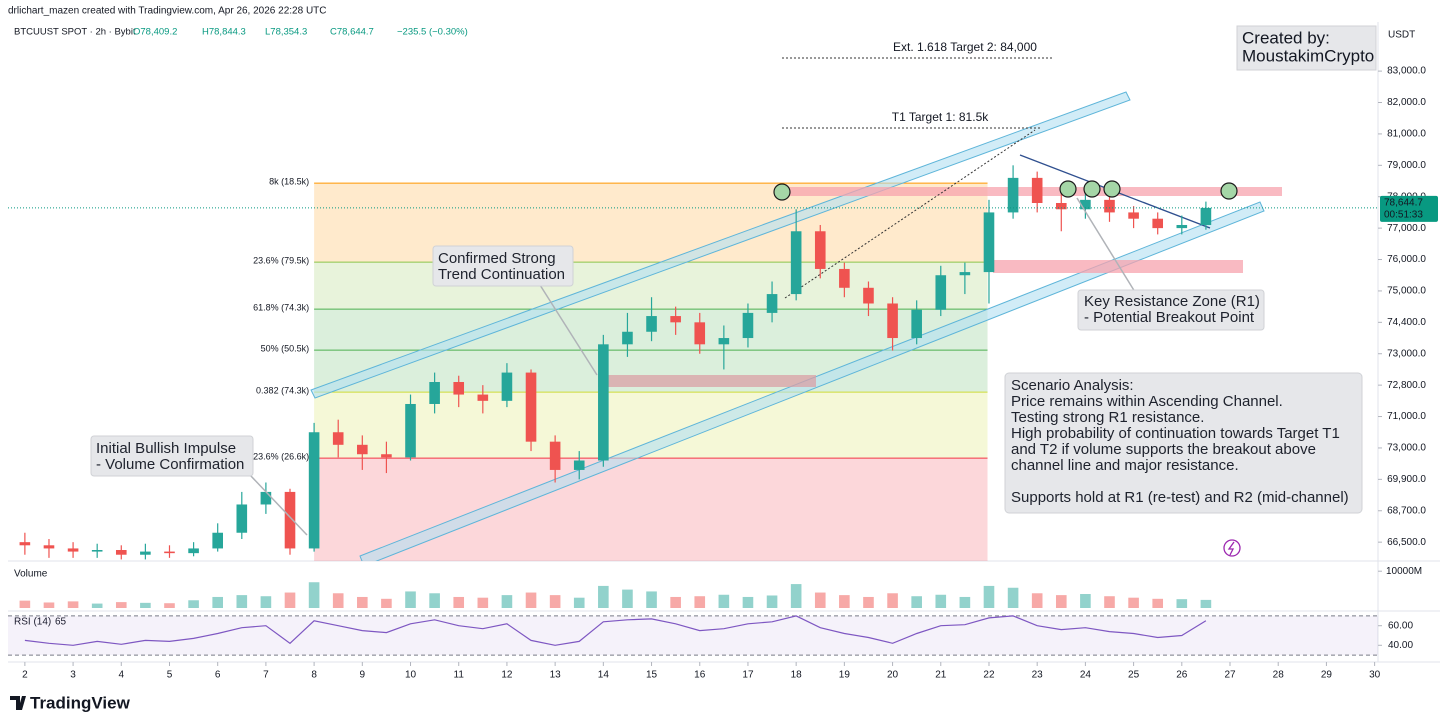  What do you see at coordinates (281, 308) in the screenshot?
I see `fib-label: 61.8% (74.3k)` at bounding box center [281, 308].